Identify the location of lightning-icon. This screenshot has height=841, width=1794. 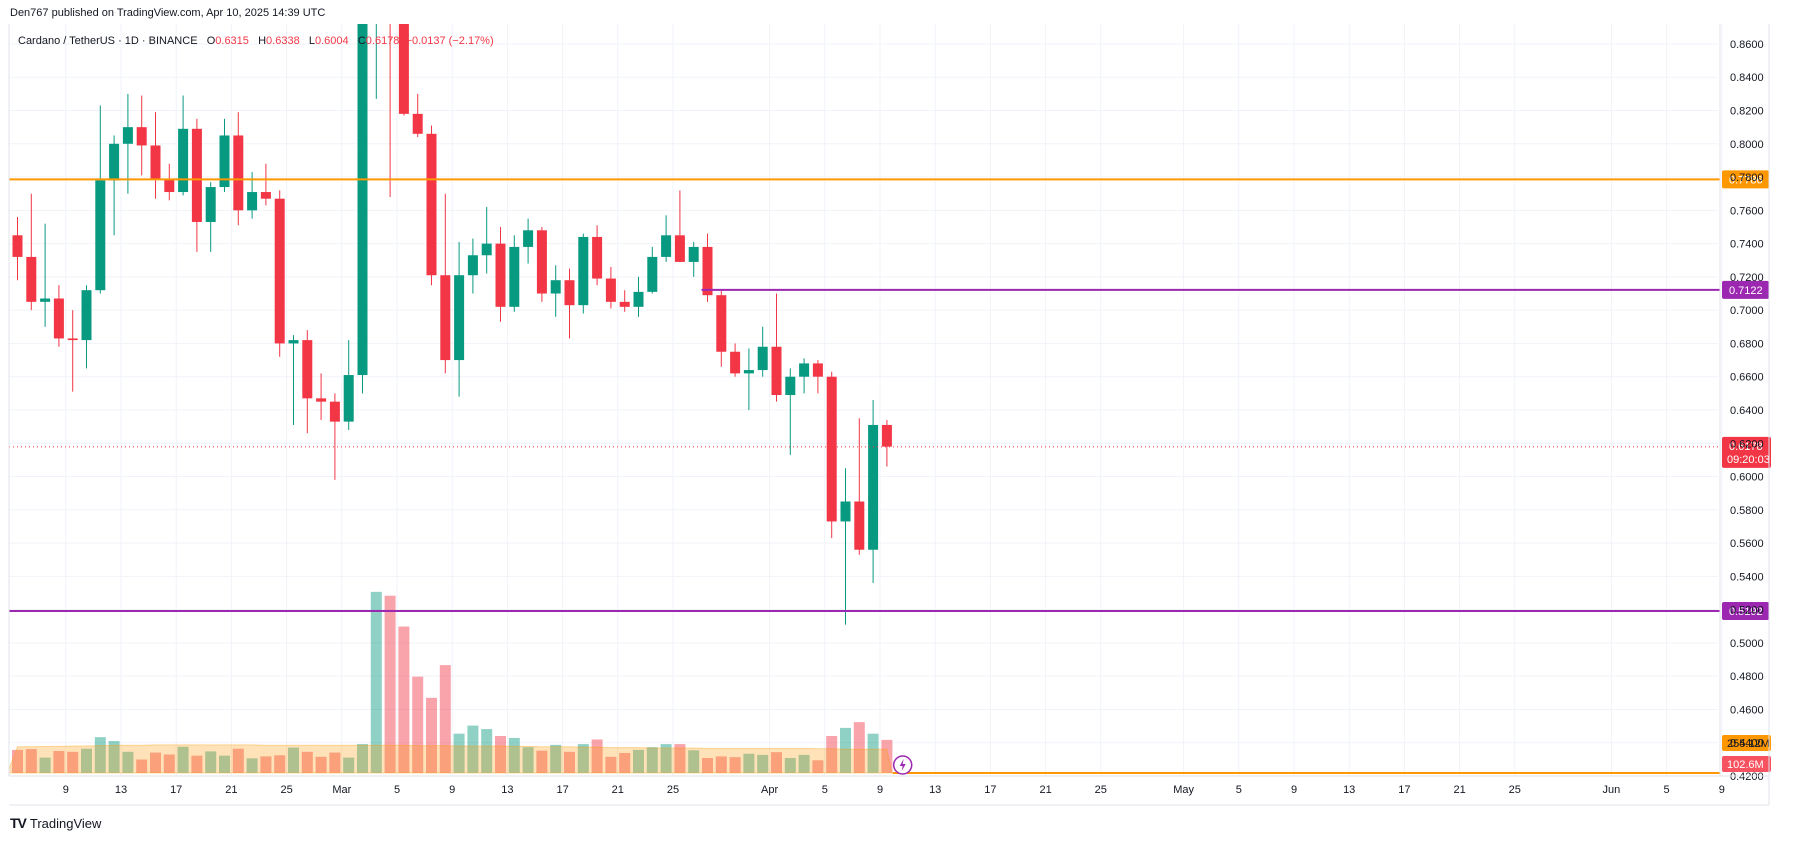
(902, 765).